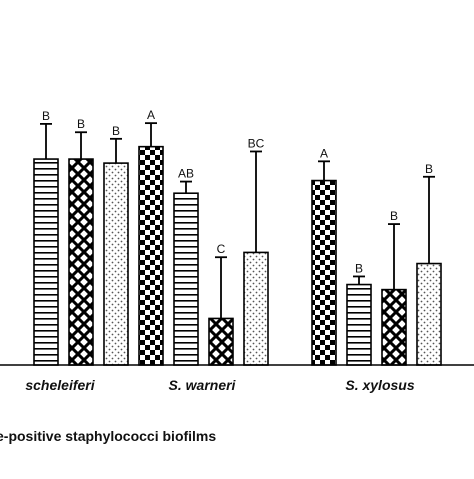 The image size is (474, 479). I want to click on significance-letter: C, so click(221, 249).